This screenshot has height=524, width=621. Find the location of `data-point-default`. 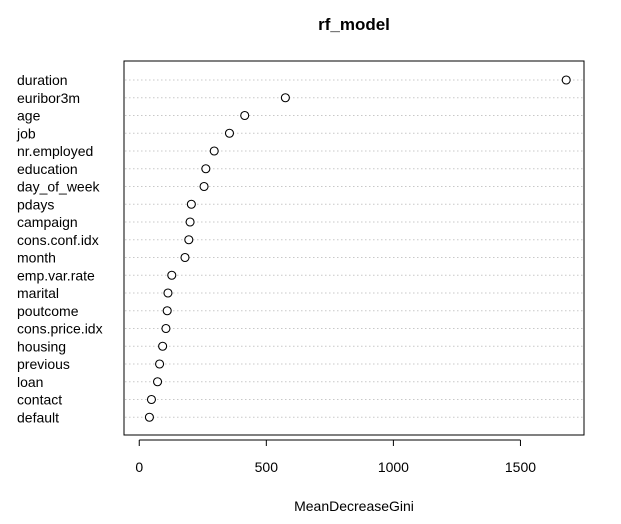

data-point-default is located at coordinates (149, 417).